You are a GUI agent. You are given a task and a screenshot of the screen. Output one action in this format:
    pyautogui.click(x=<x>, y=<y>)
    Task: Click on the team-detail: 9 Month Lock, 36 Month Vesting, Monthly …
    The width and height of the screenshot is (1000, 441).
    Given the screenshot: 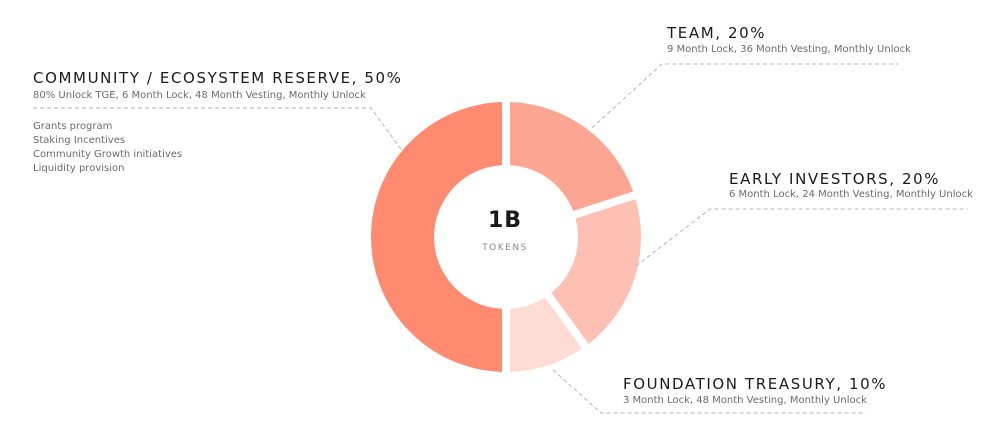 What is the action you would take?
    pyautogui.click(x=789, y=49)
    